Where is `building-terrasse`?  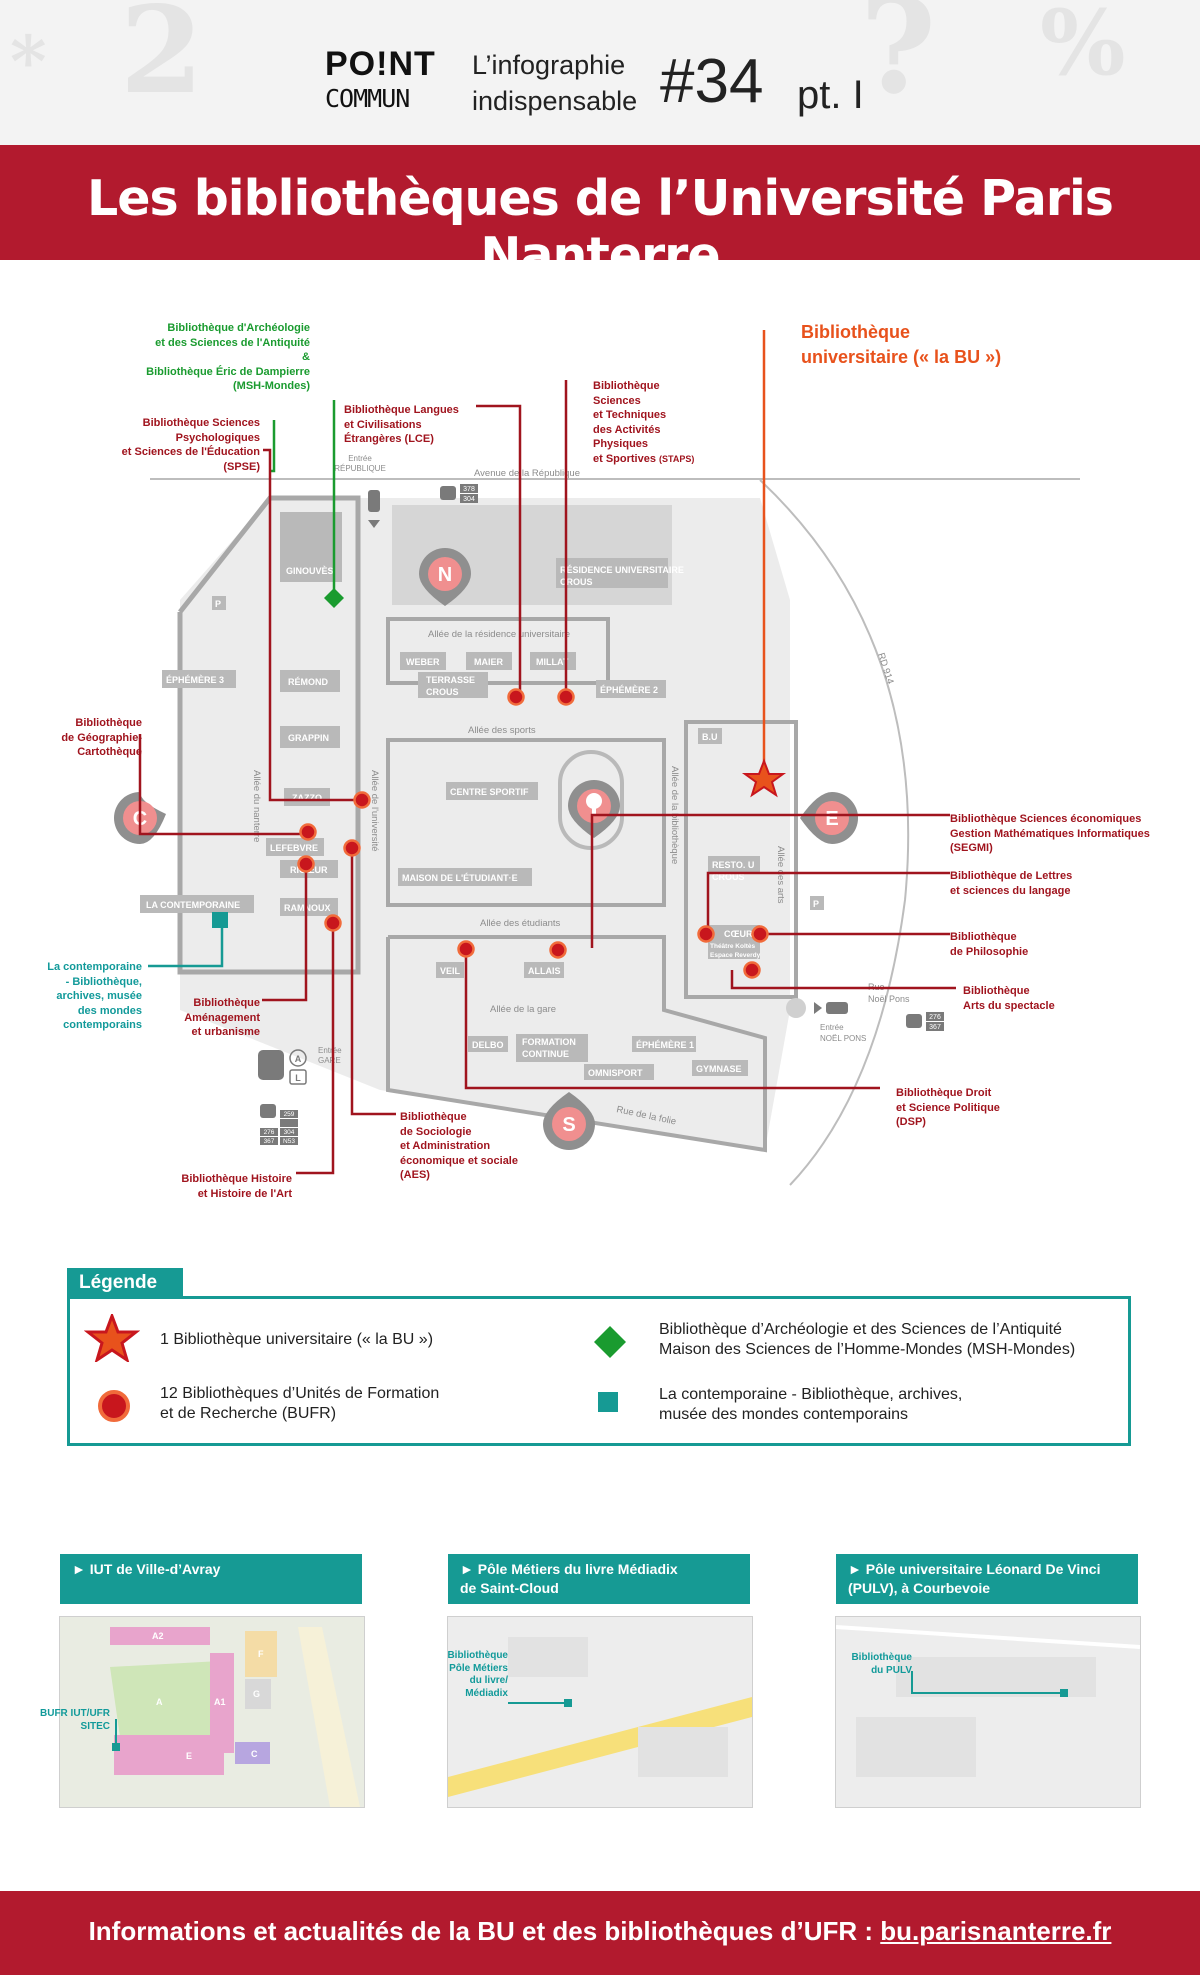
building-terrasse is located at coordinates (453, 685).